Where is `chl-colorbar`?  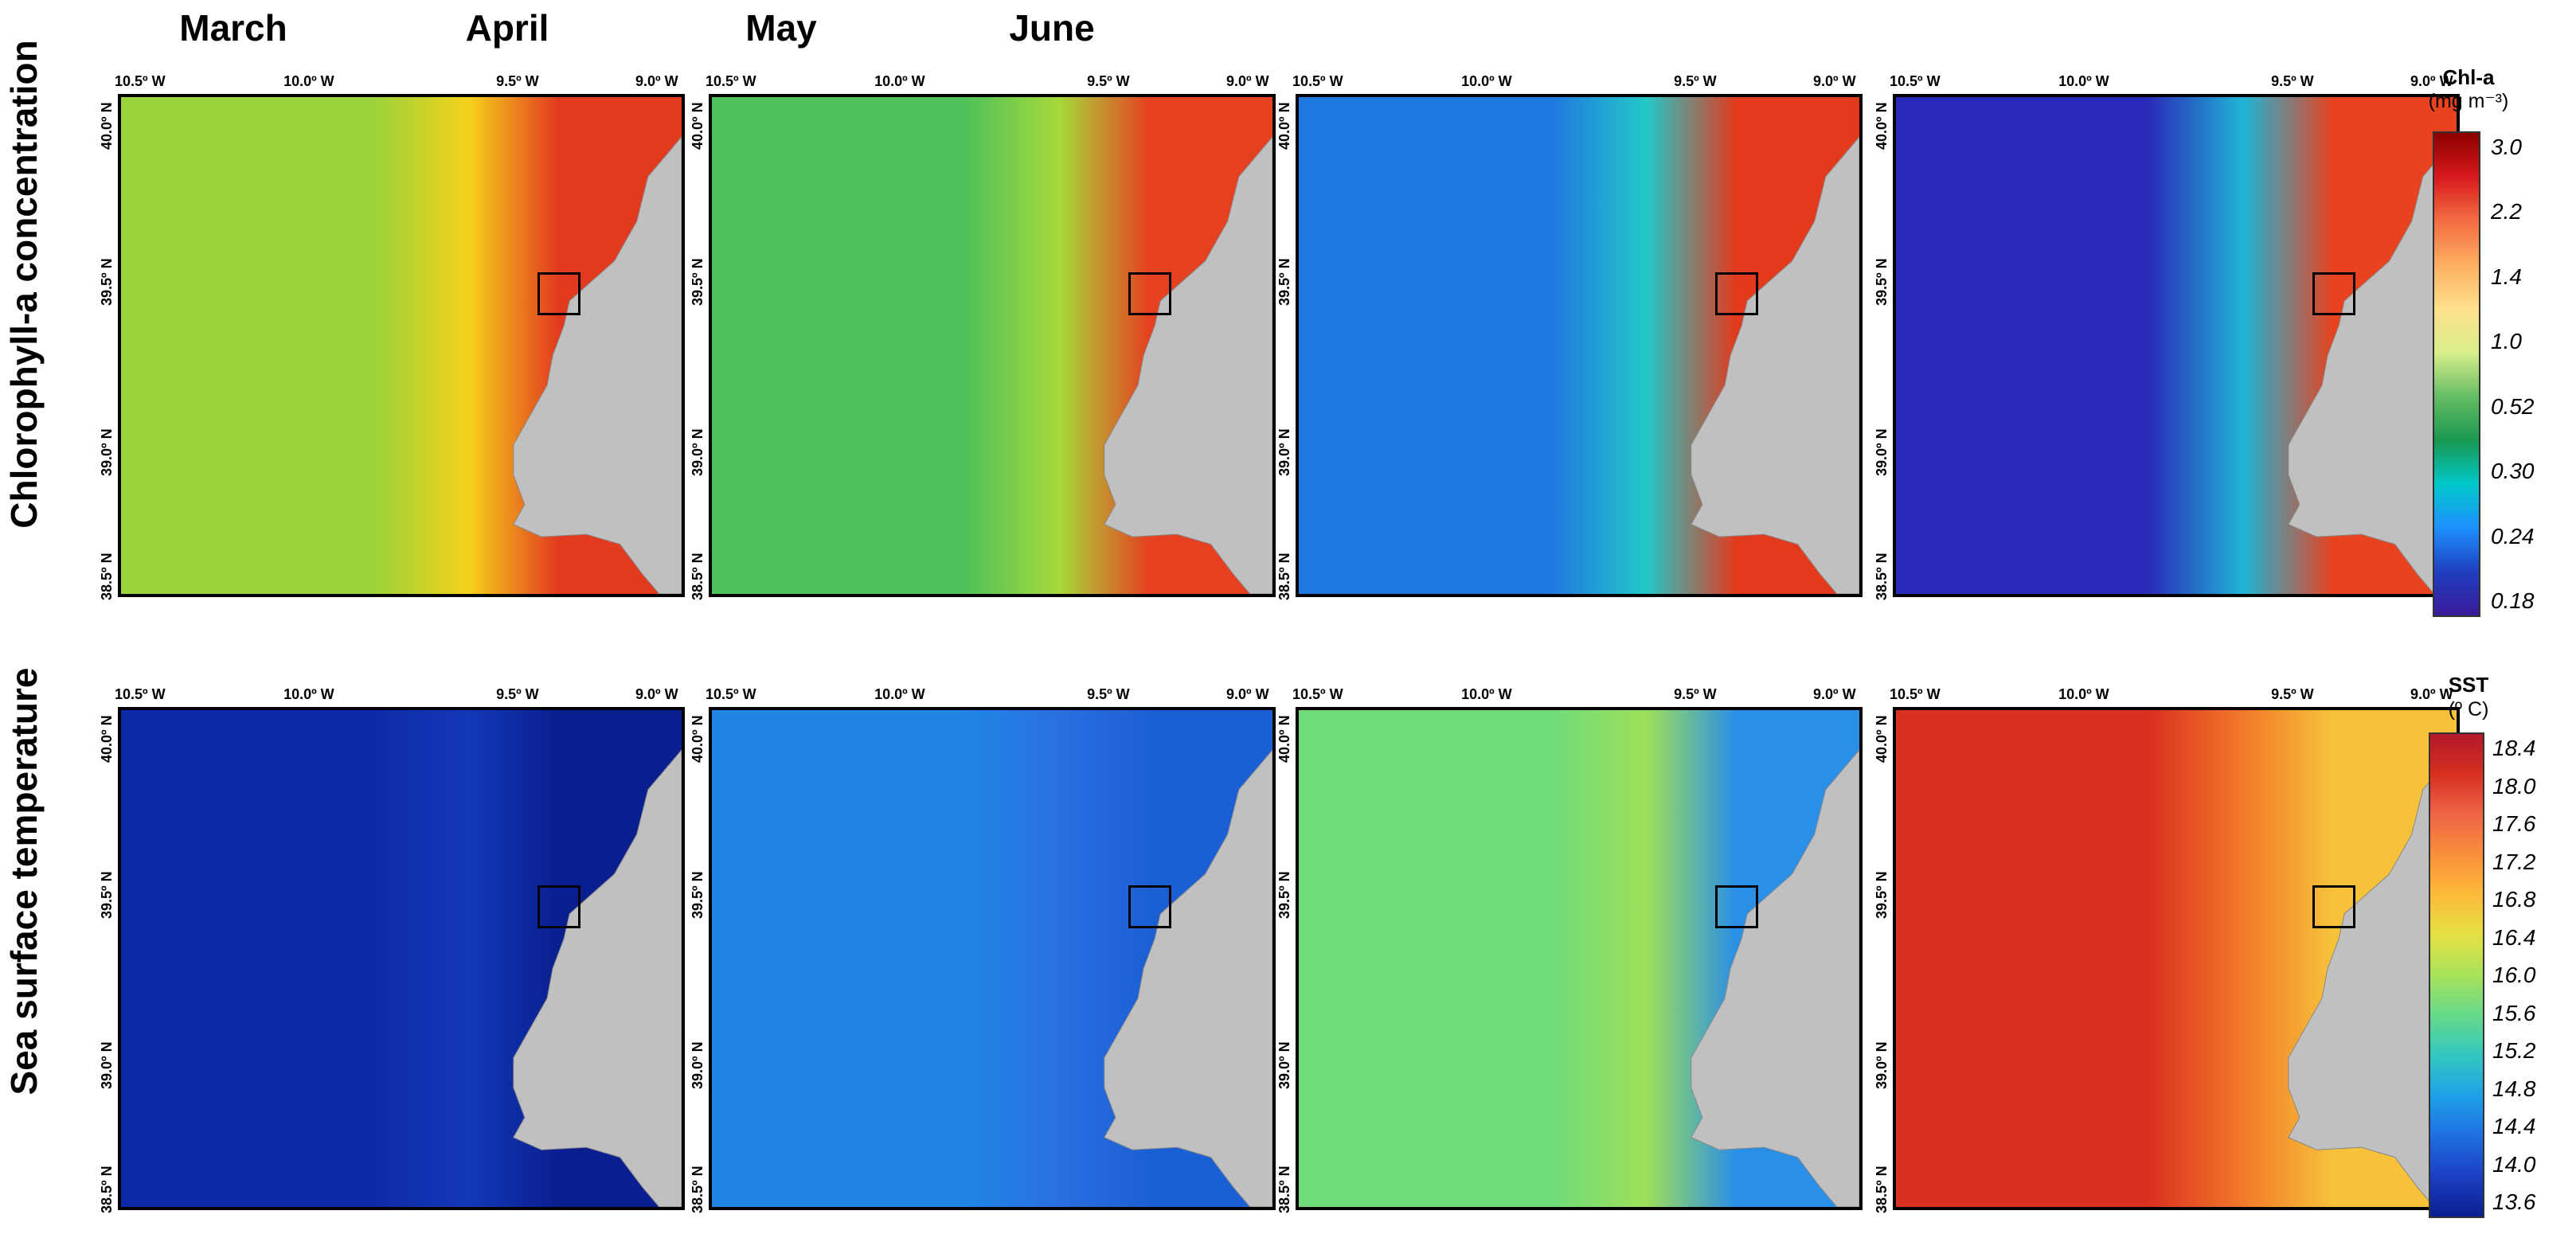
chl-colorbar is located at coordinates (2456, 374).